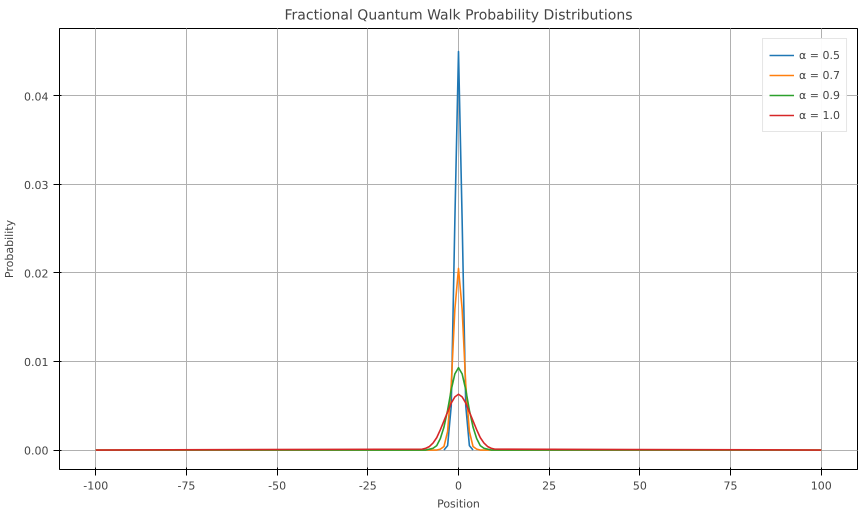  I want to click on x-tick-label: -25, so click(367, 486).